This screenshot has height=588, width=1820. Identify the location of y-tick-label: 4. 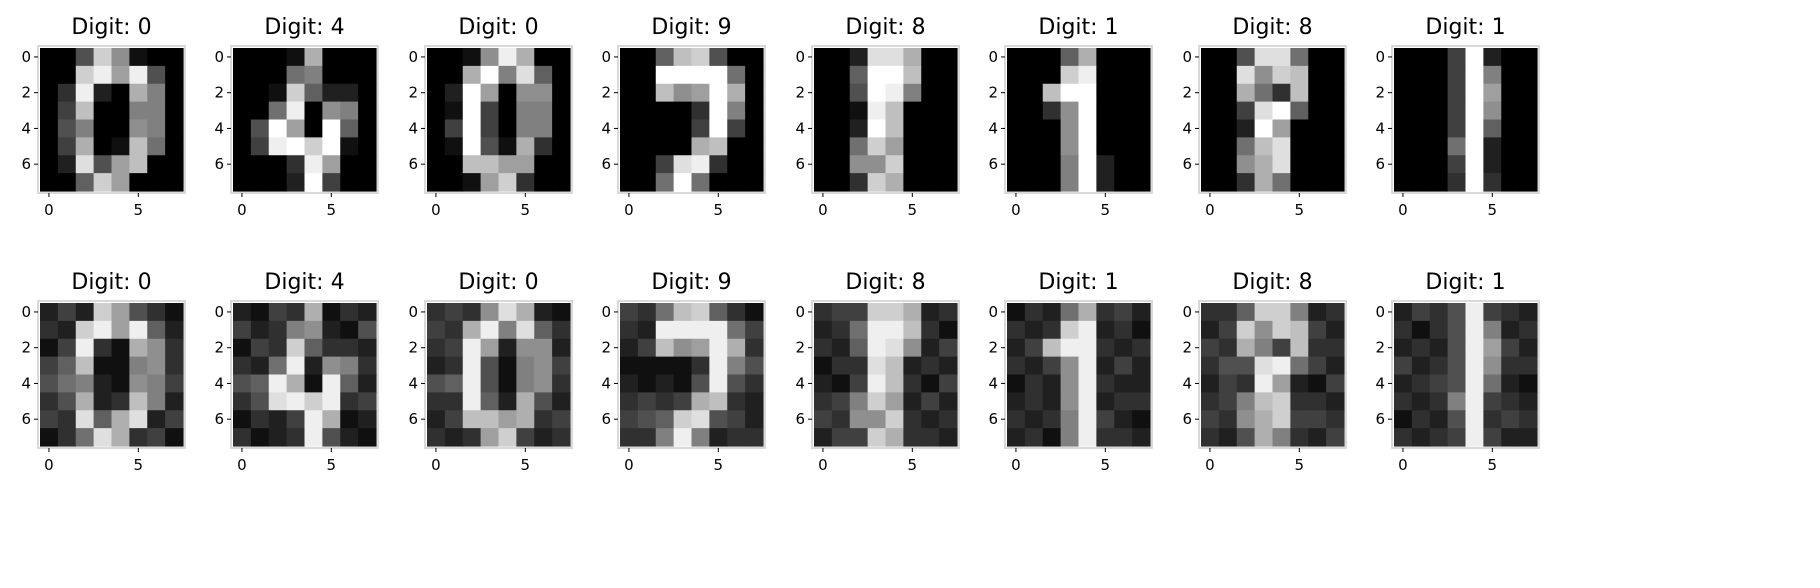
(800, 383).